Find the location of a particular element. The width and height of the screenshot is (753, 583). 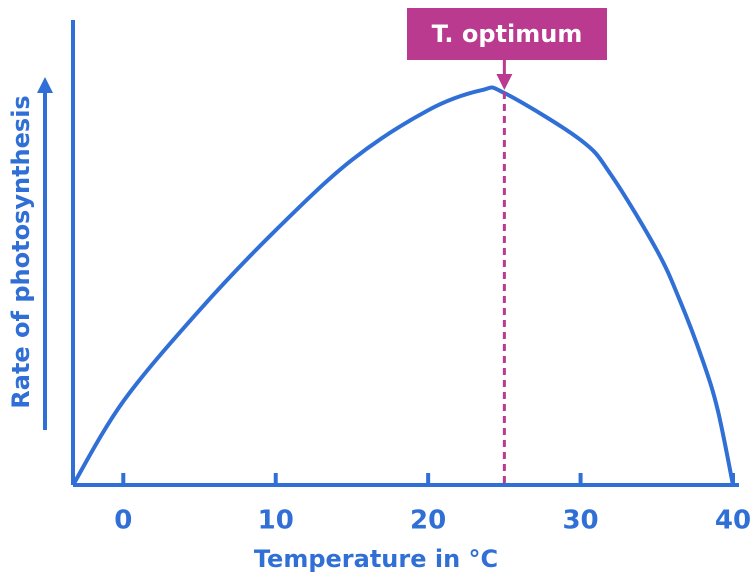

y-axis-label: Rate of photosynthesis is located at coordinates (21, 251).